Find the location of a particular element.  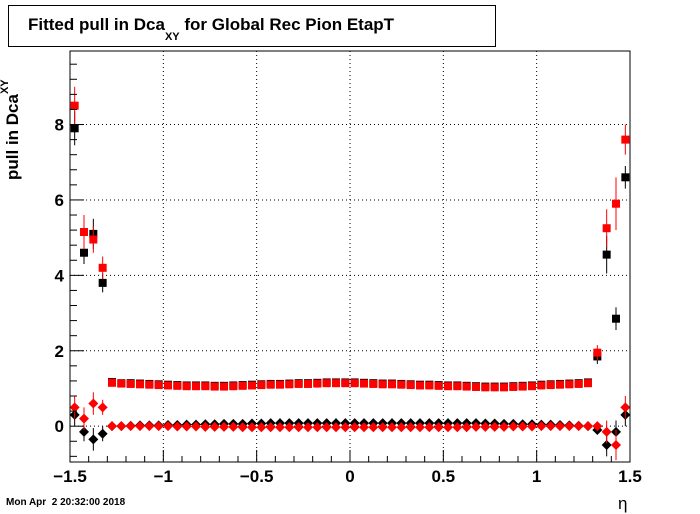

y-tick-label: 2 is located at coordinates (59, 351).